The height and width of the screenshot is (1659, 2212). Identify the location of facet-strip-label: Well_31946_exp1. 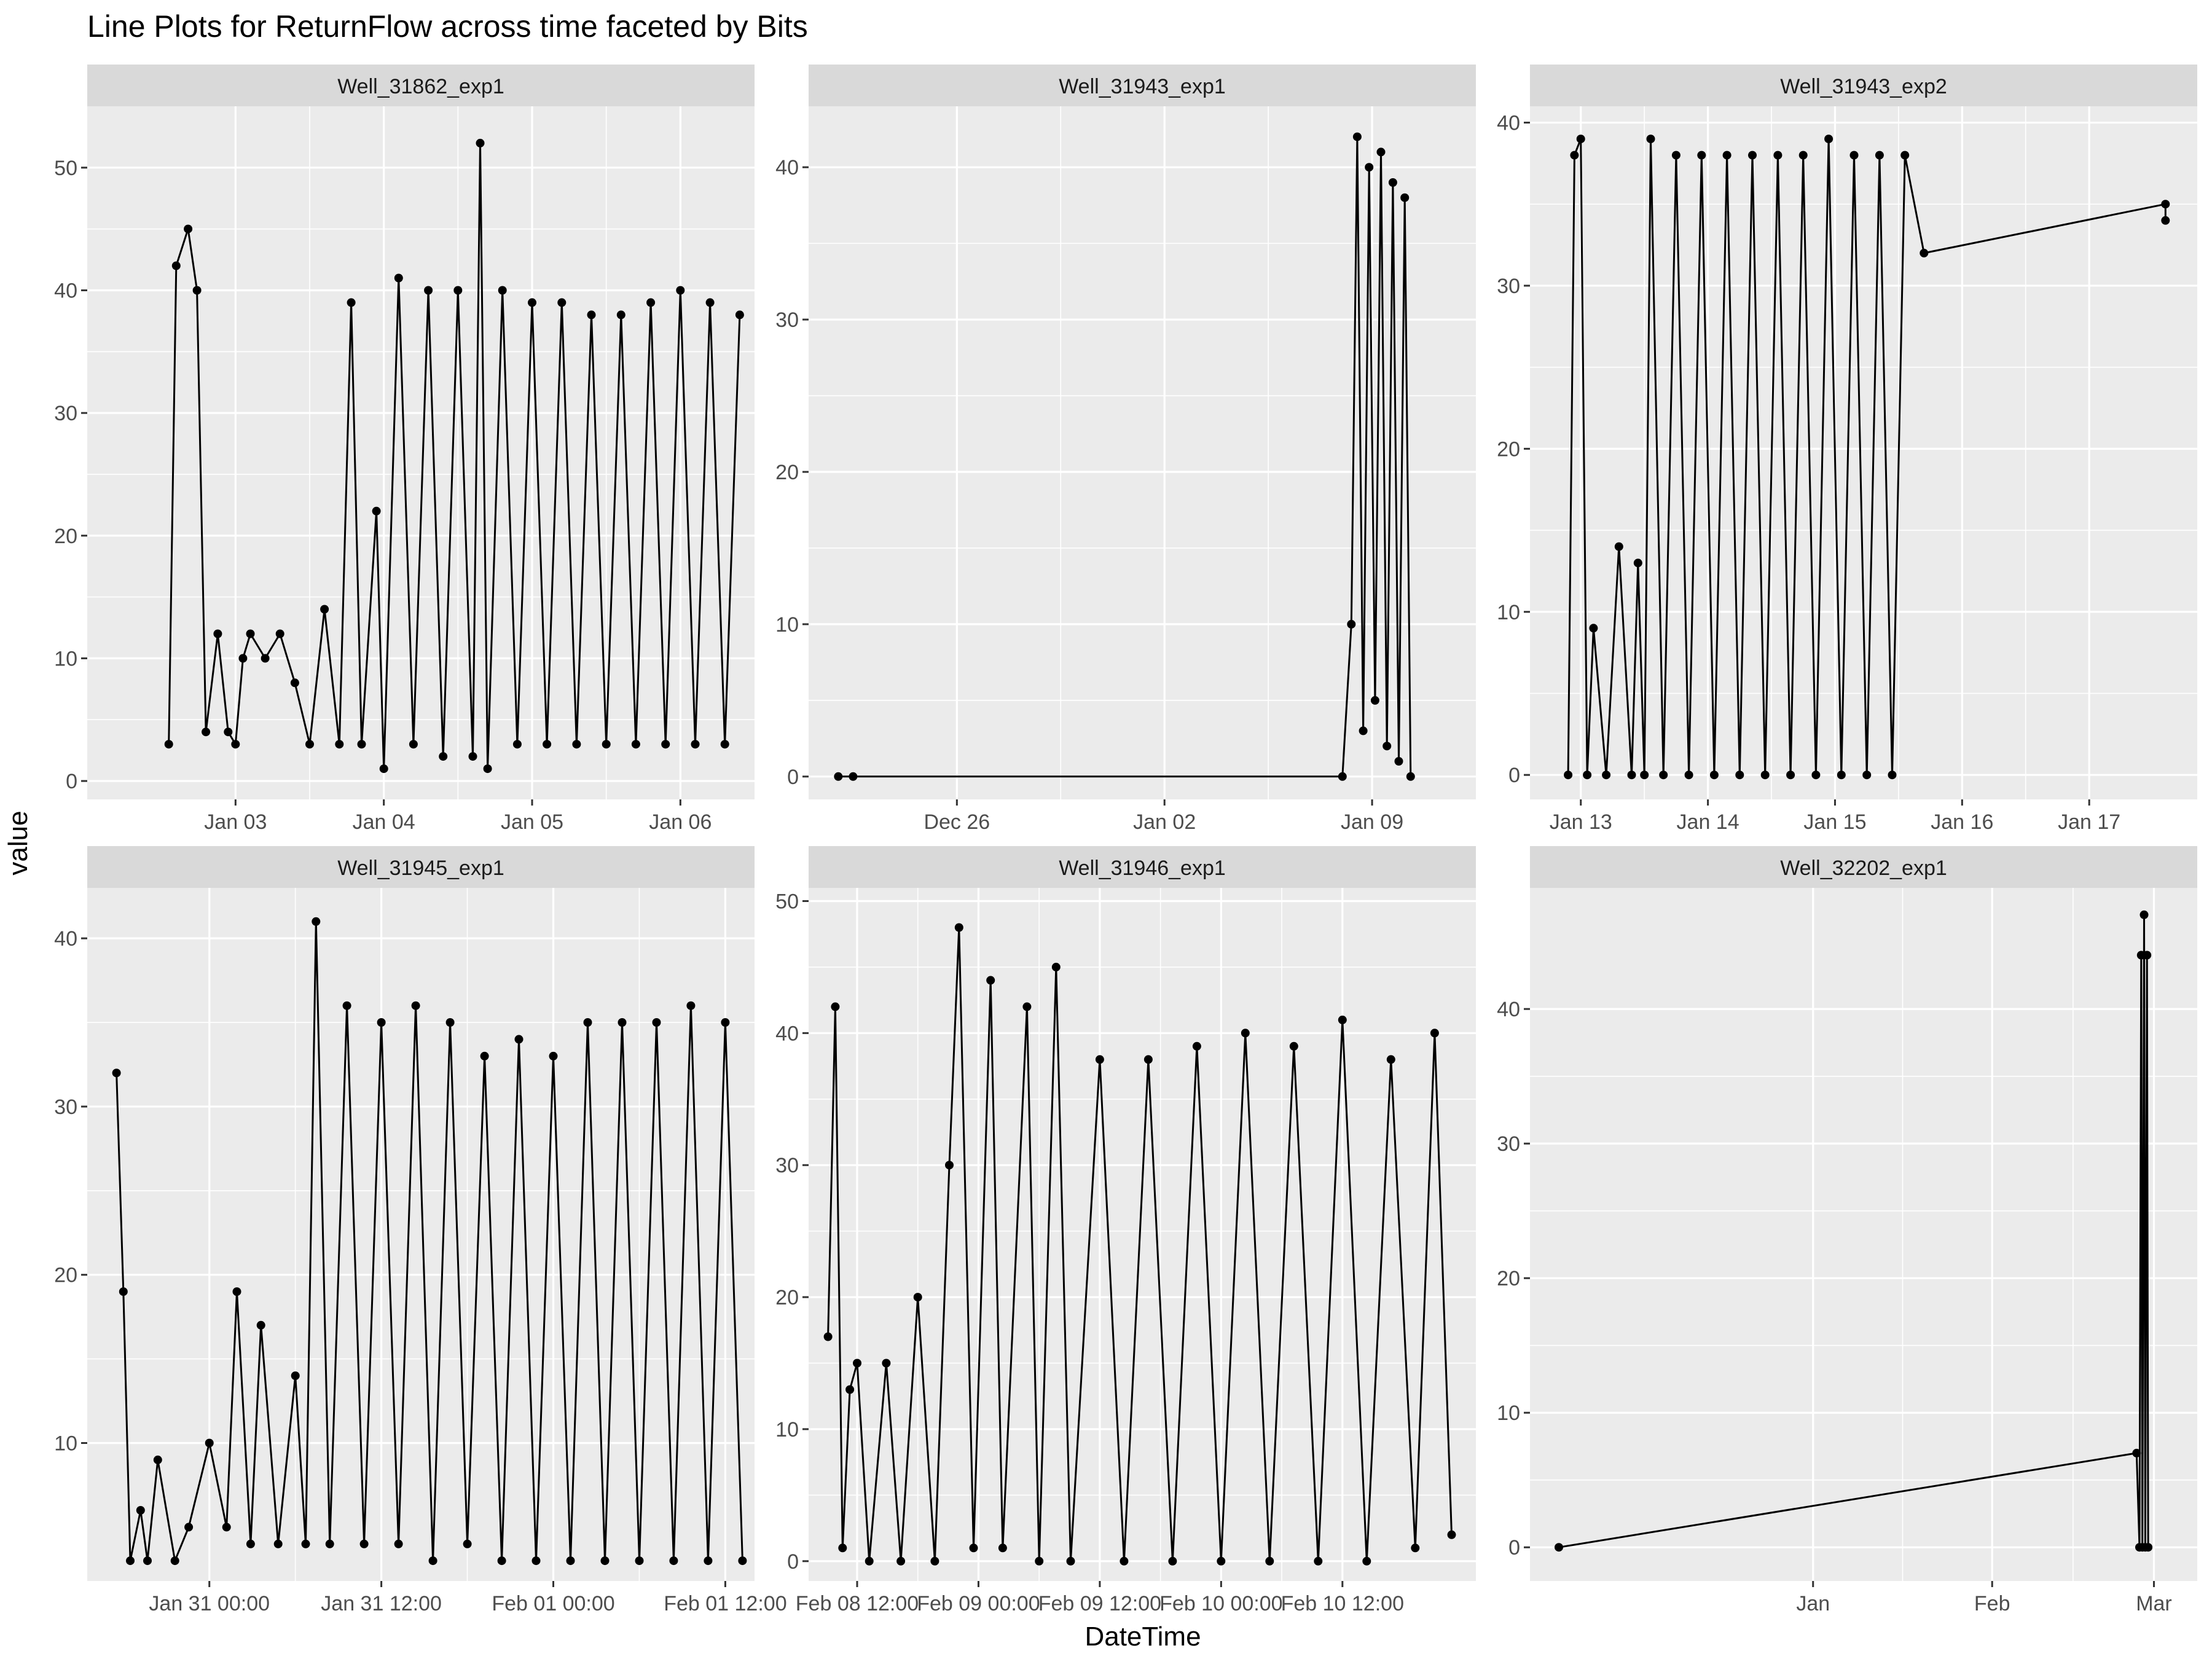
(1142, 868).